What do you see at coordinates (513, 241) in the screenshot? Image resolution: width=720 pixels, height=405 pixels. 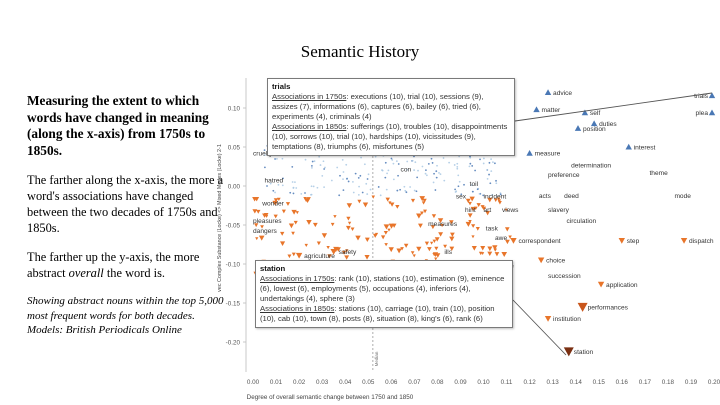 I see `marker-correspondent` at bounding box center [513, 241].